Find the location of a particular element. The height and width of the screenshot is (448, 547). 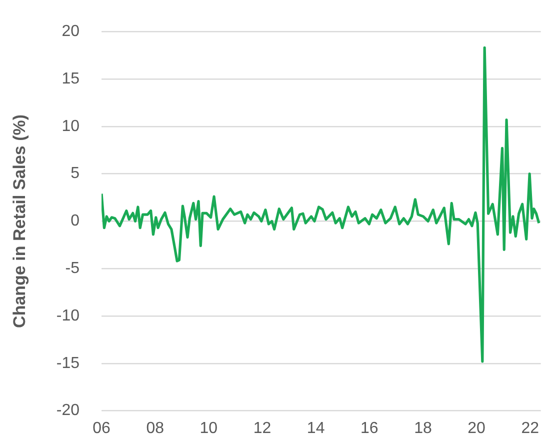

y-tick-label: 10 is located at coordinates (71, 126).